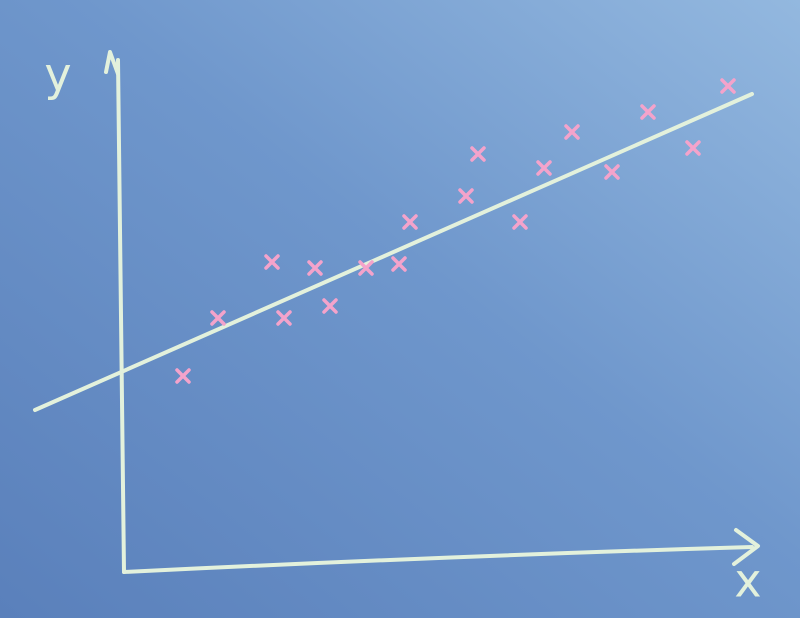 The image size is (800, 618). What do you see at coordinates (438, 559) in the screenshot?
I see `x-axis` at bounding box center [438, 559].